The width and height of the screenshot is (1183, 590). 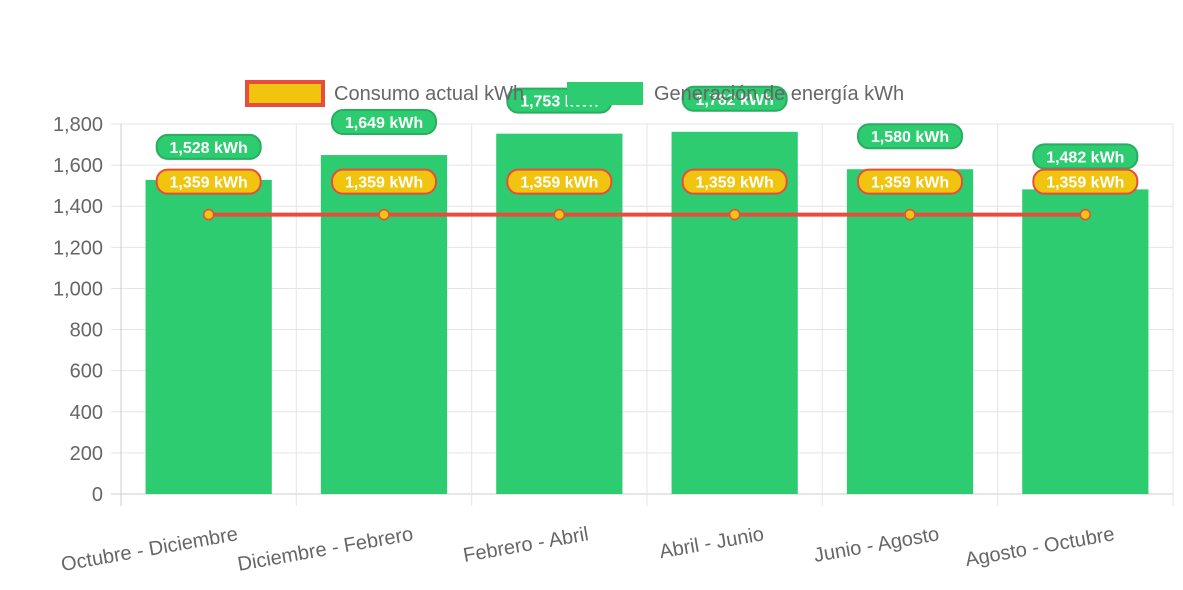 I want to click on y-tick-label: 1,600, so click(x=78, y=166).